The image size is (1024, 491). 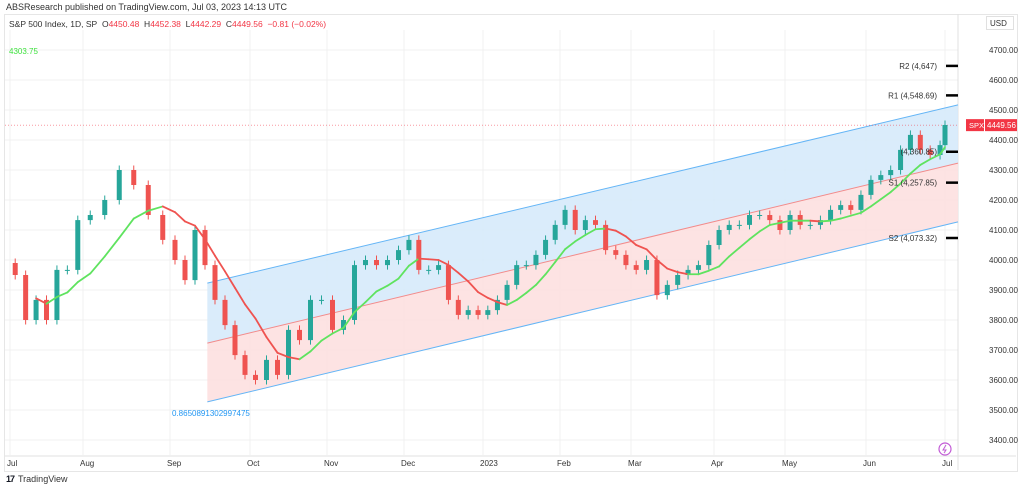 What do you see at coordinates (945, 449) in the screenshot?
I see `lightning-icon` at bounding box center [945, 449].